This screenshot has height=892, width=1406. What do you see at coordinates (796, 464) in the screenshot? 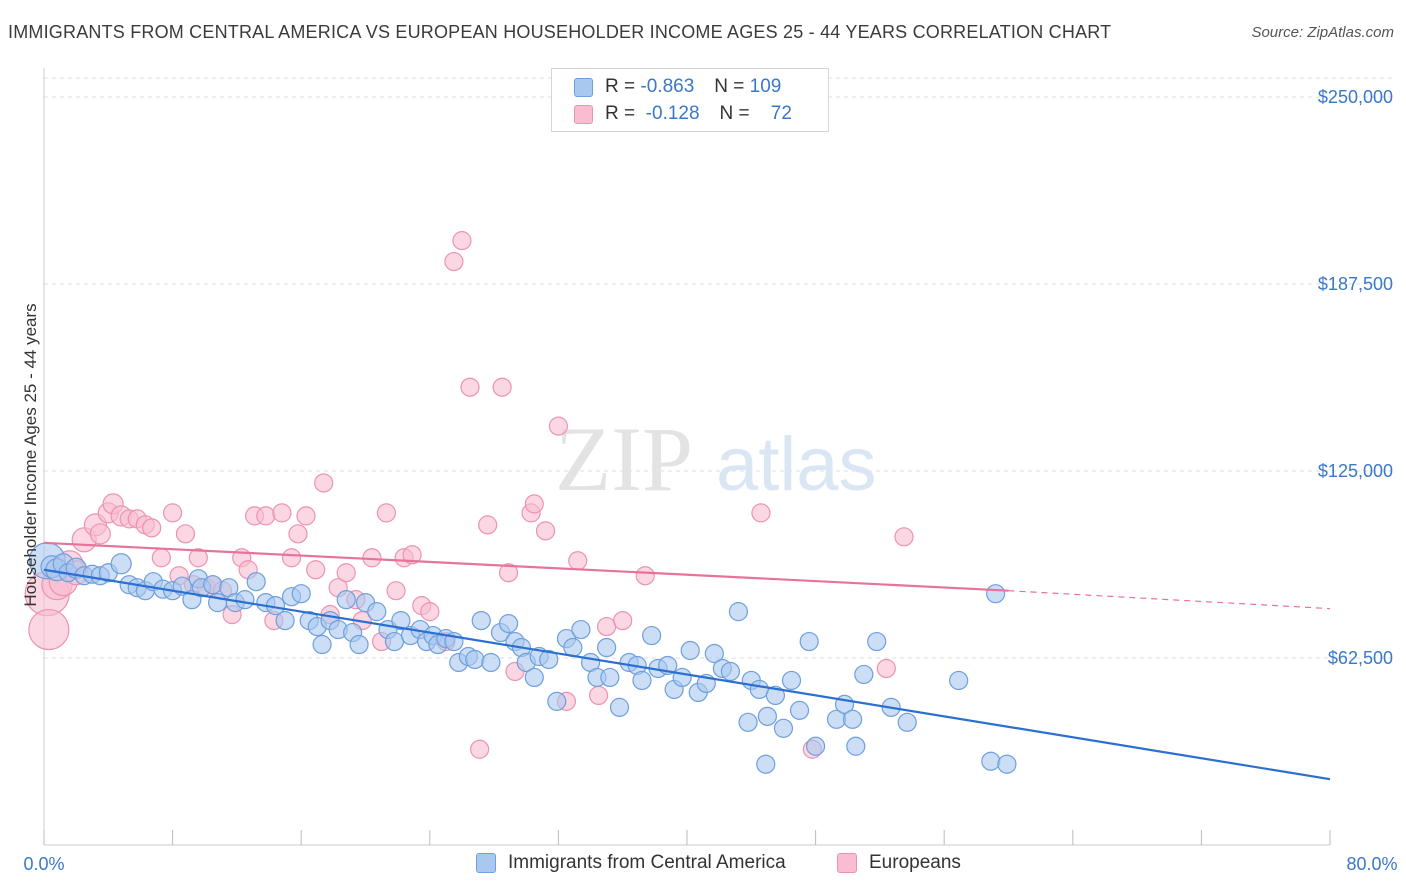
I see `watermark-atlas: atlas` at bounding box center [796, 464].